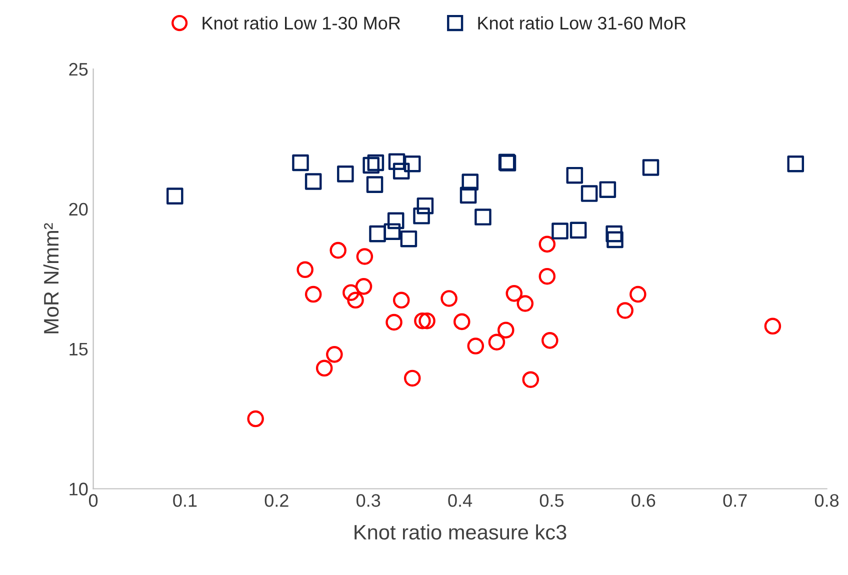 This screenshot has width=848, height=575. What do you see at coordinates (78, 69) in the screenshot?
I see `y-tick-label: 25` at bounding box center [78, 69].